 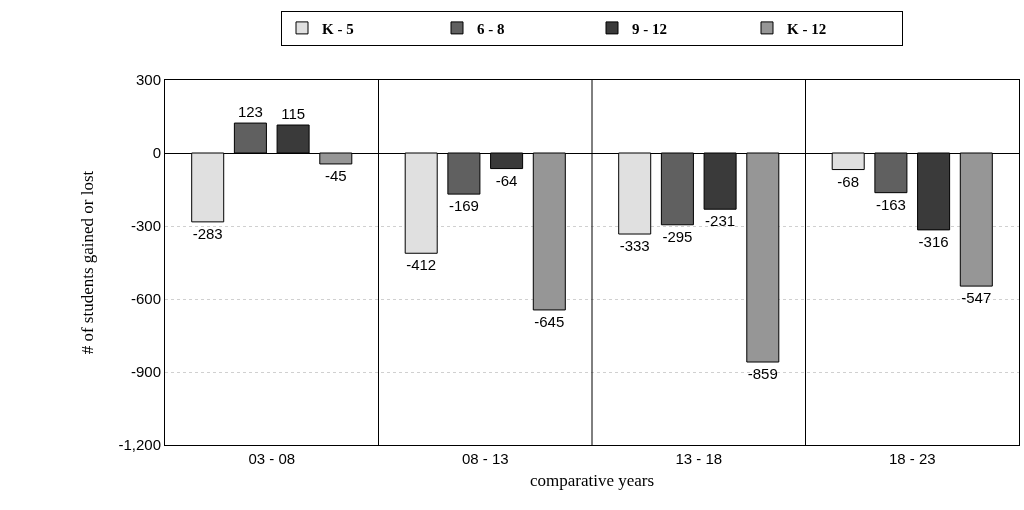 What do you see at coordinates (156, 153) in the screenshot?
I see `y-tick-label: 0` at bounding box center [156, 153].